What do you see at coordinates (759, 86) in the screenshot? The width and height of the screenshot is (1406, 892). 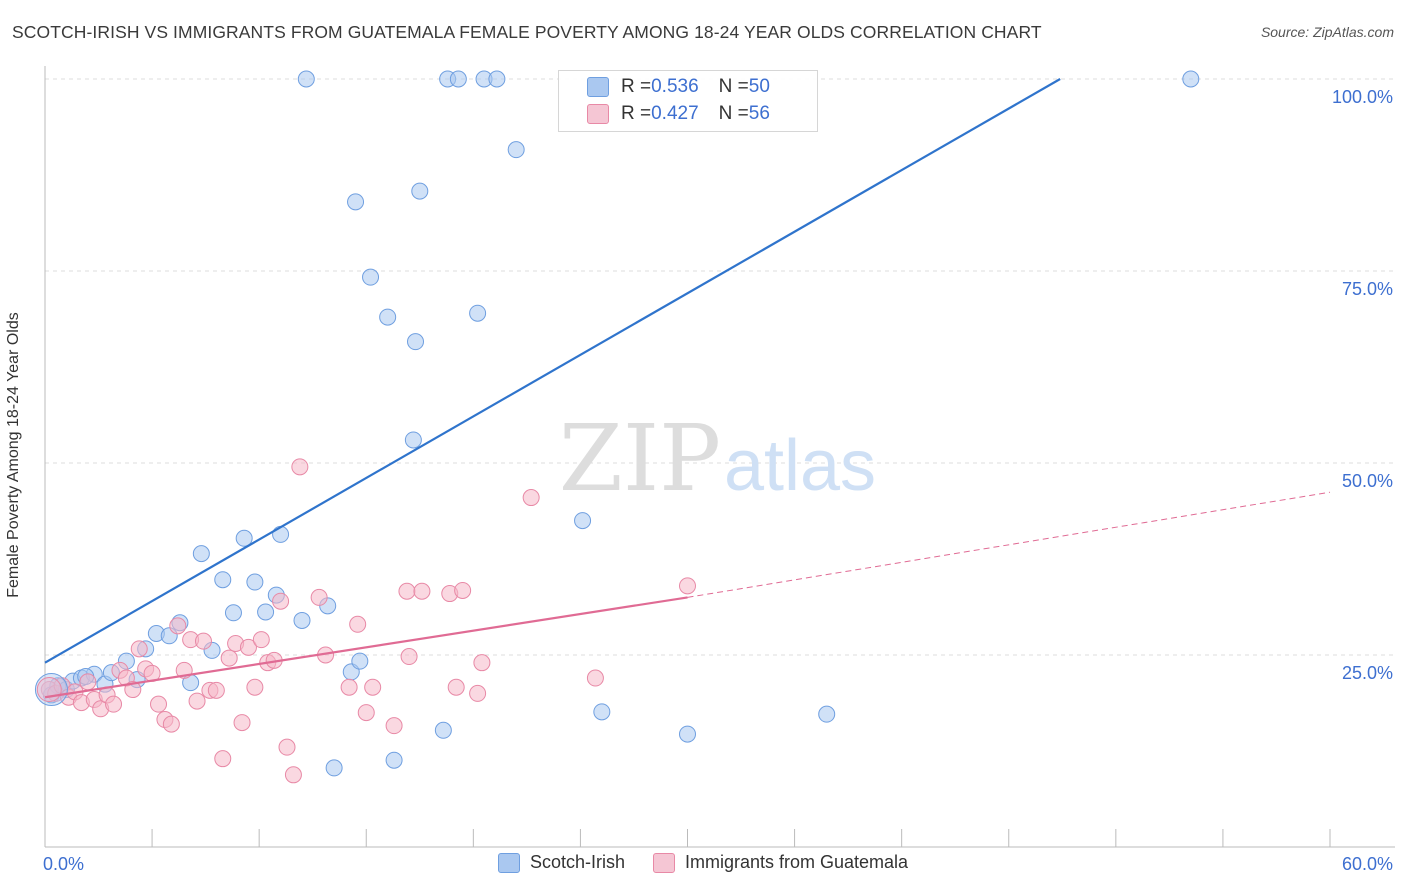 I see `legend-n-value: 50` at bounding box center [759, 86].